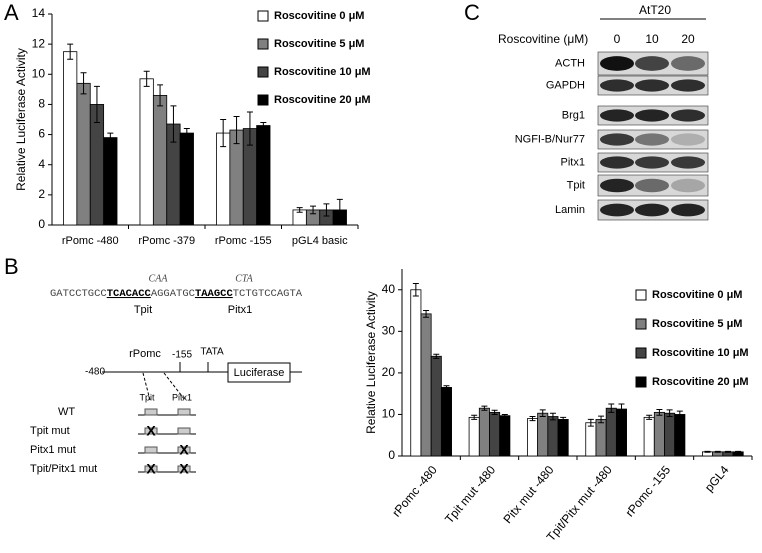 The width and height of the screenshot is (762, 553). I want to click on y-tick-label: 2, so click(41, 194).